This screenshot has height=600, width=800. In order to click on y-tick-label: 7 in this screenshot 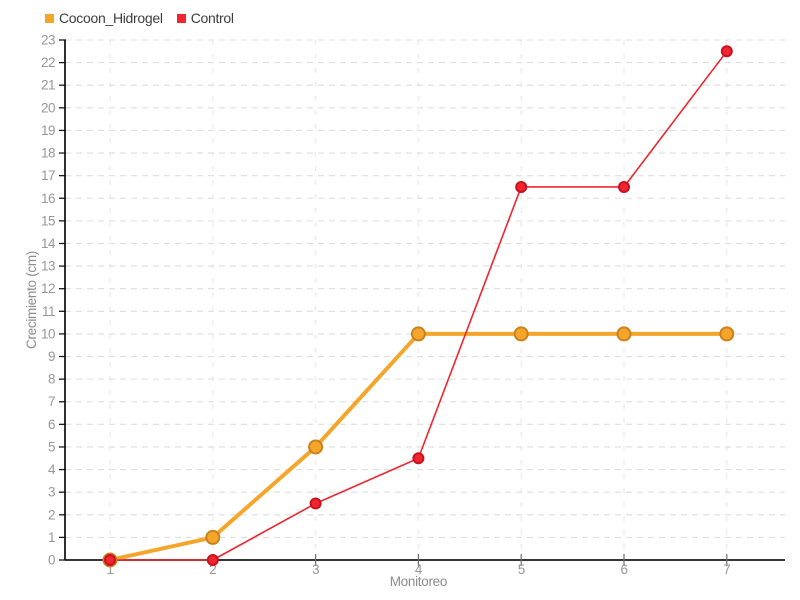, I will do `click(51, 401)`.